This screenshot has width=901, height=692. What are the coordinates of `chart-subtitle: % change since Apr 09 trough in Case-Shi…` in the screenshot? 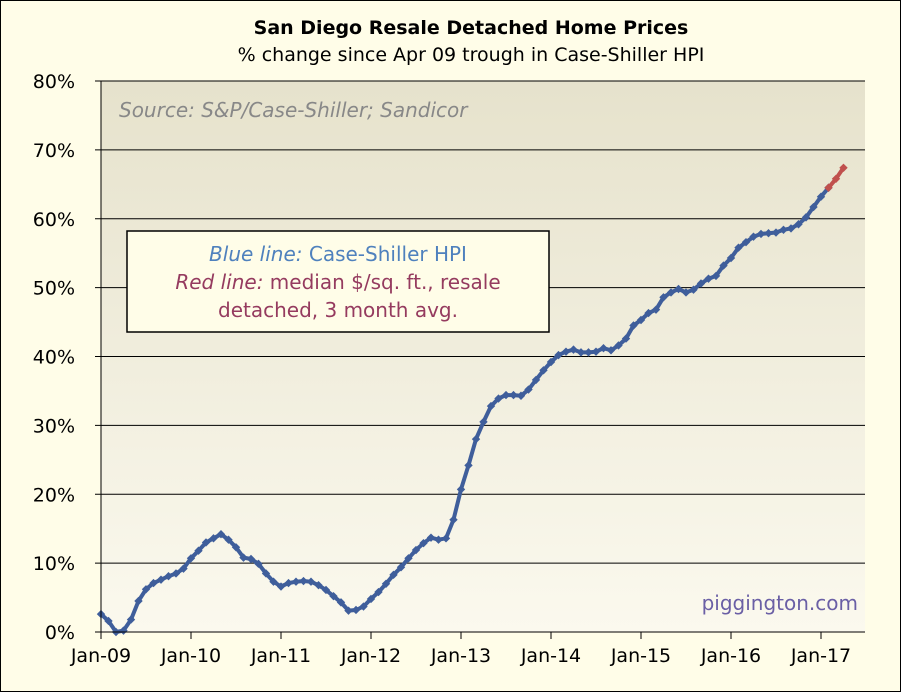 It's located at (471, 55).